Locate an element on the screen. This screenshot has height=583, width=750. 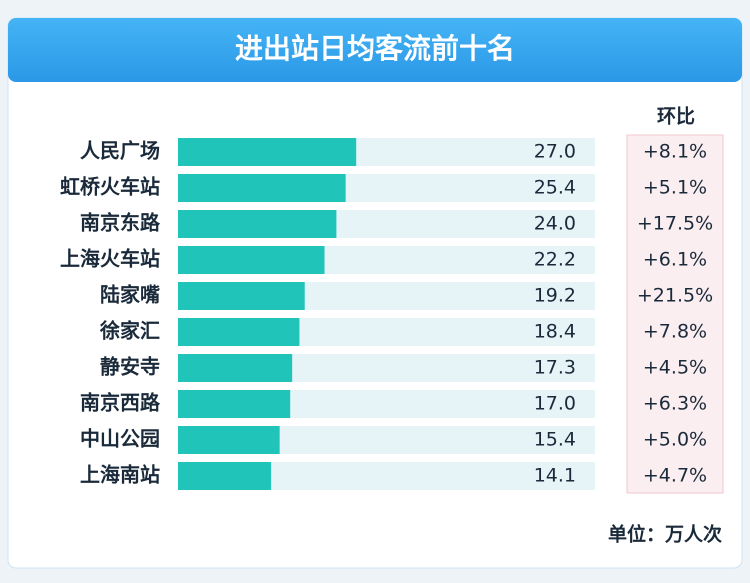
category-label: 南京西路 is located at coordinates (120, 403).